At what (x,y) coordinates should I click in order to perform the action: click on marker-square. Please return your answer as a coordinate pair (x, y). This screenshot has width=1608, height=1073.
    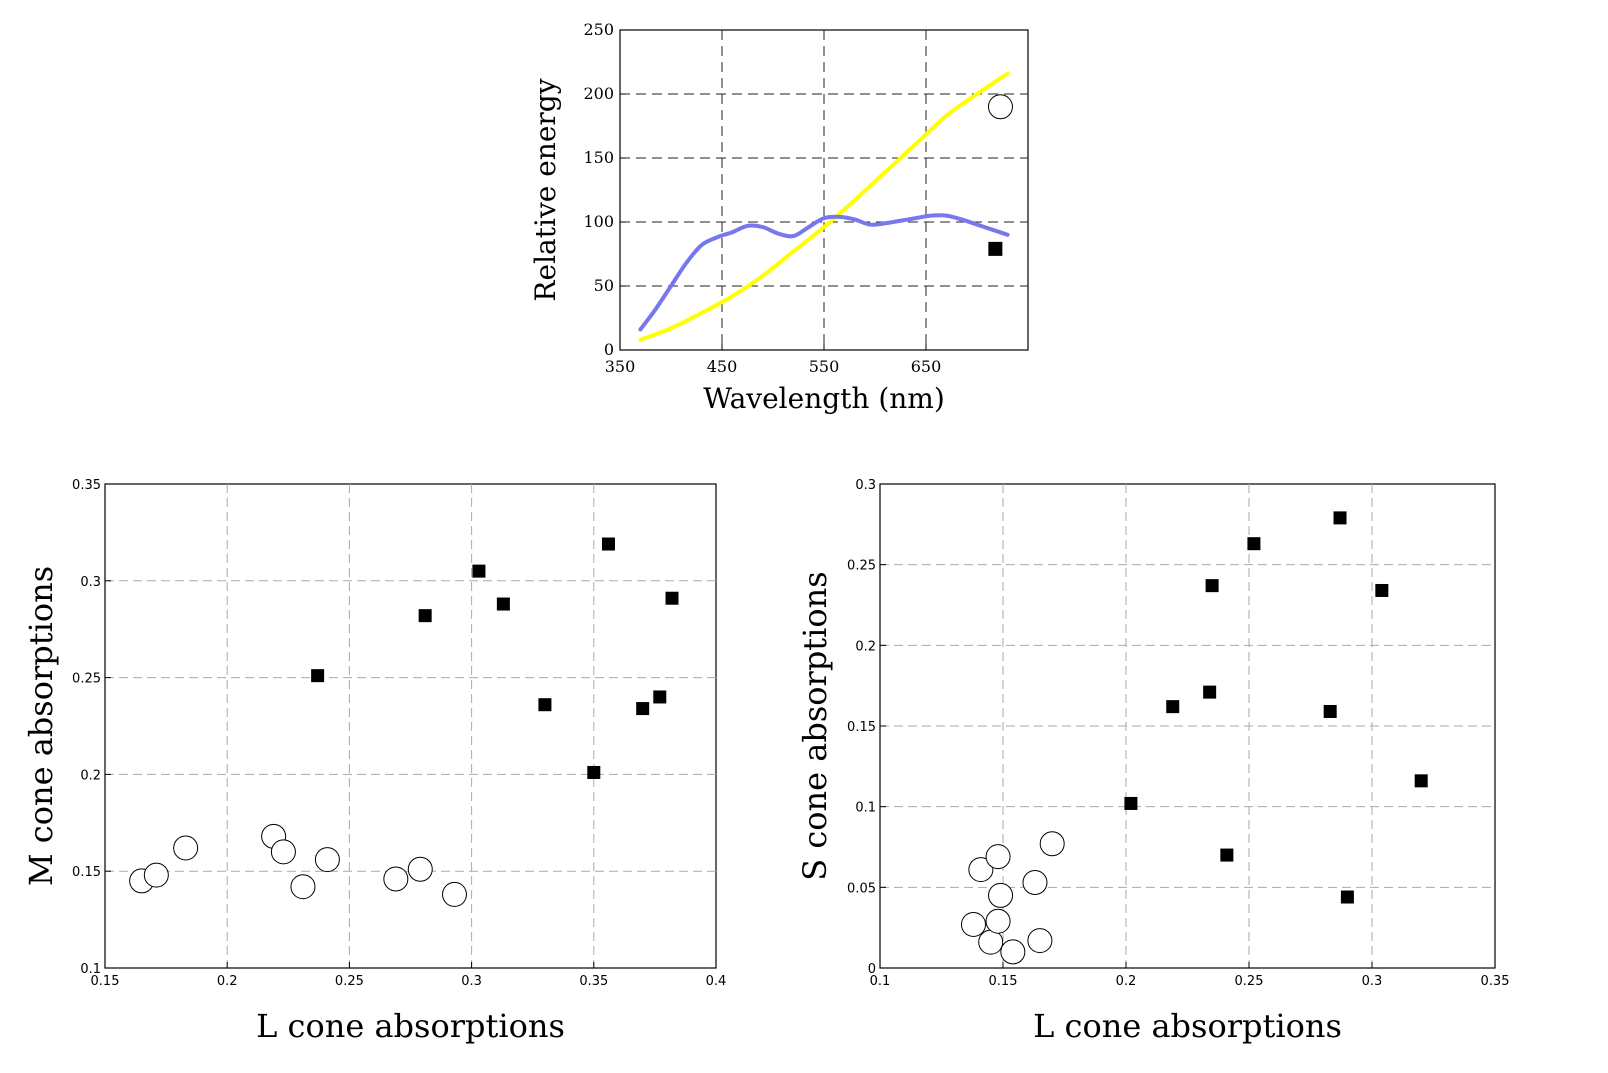
    Looking at the image, I should click on (995, 248).